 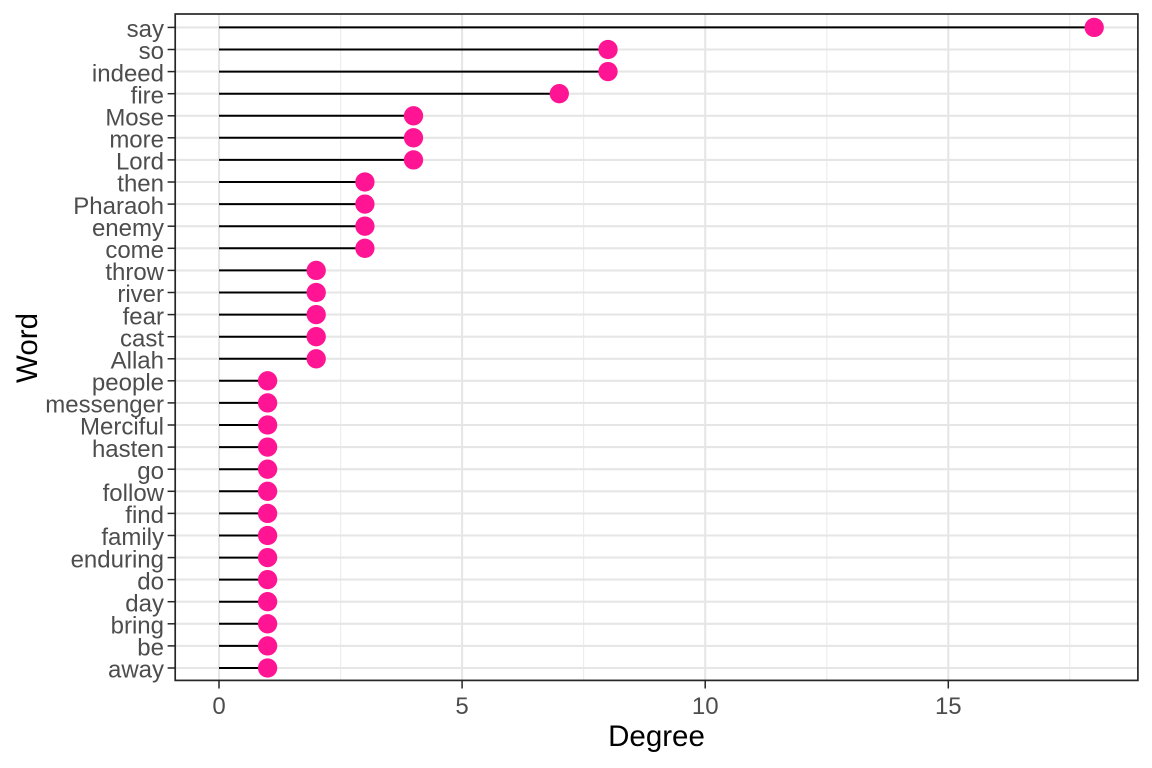 I want to click on svg-text: enemy, so click(x=128, y=228).